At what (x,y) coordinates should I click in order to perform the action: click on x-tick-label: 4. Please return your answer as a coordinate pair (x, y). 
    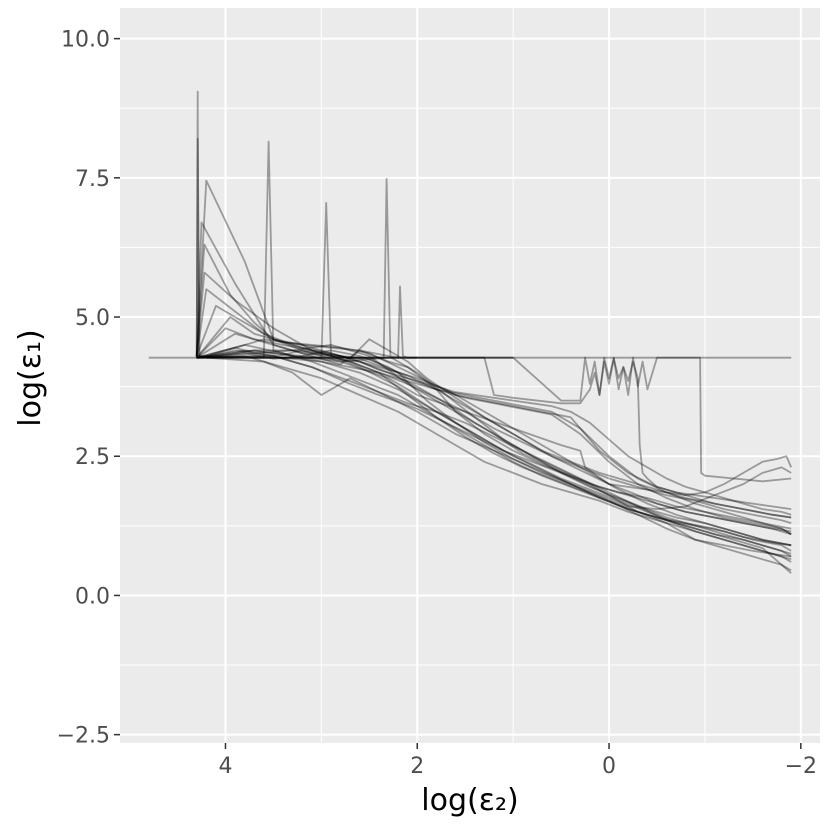
    Looking at the image, I should click on (225, 766).